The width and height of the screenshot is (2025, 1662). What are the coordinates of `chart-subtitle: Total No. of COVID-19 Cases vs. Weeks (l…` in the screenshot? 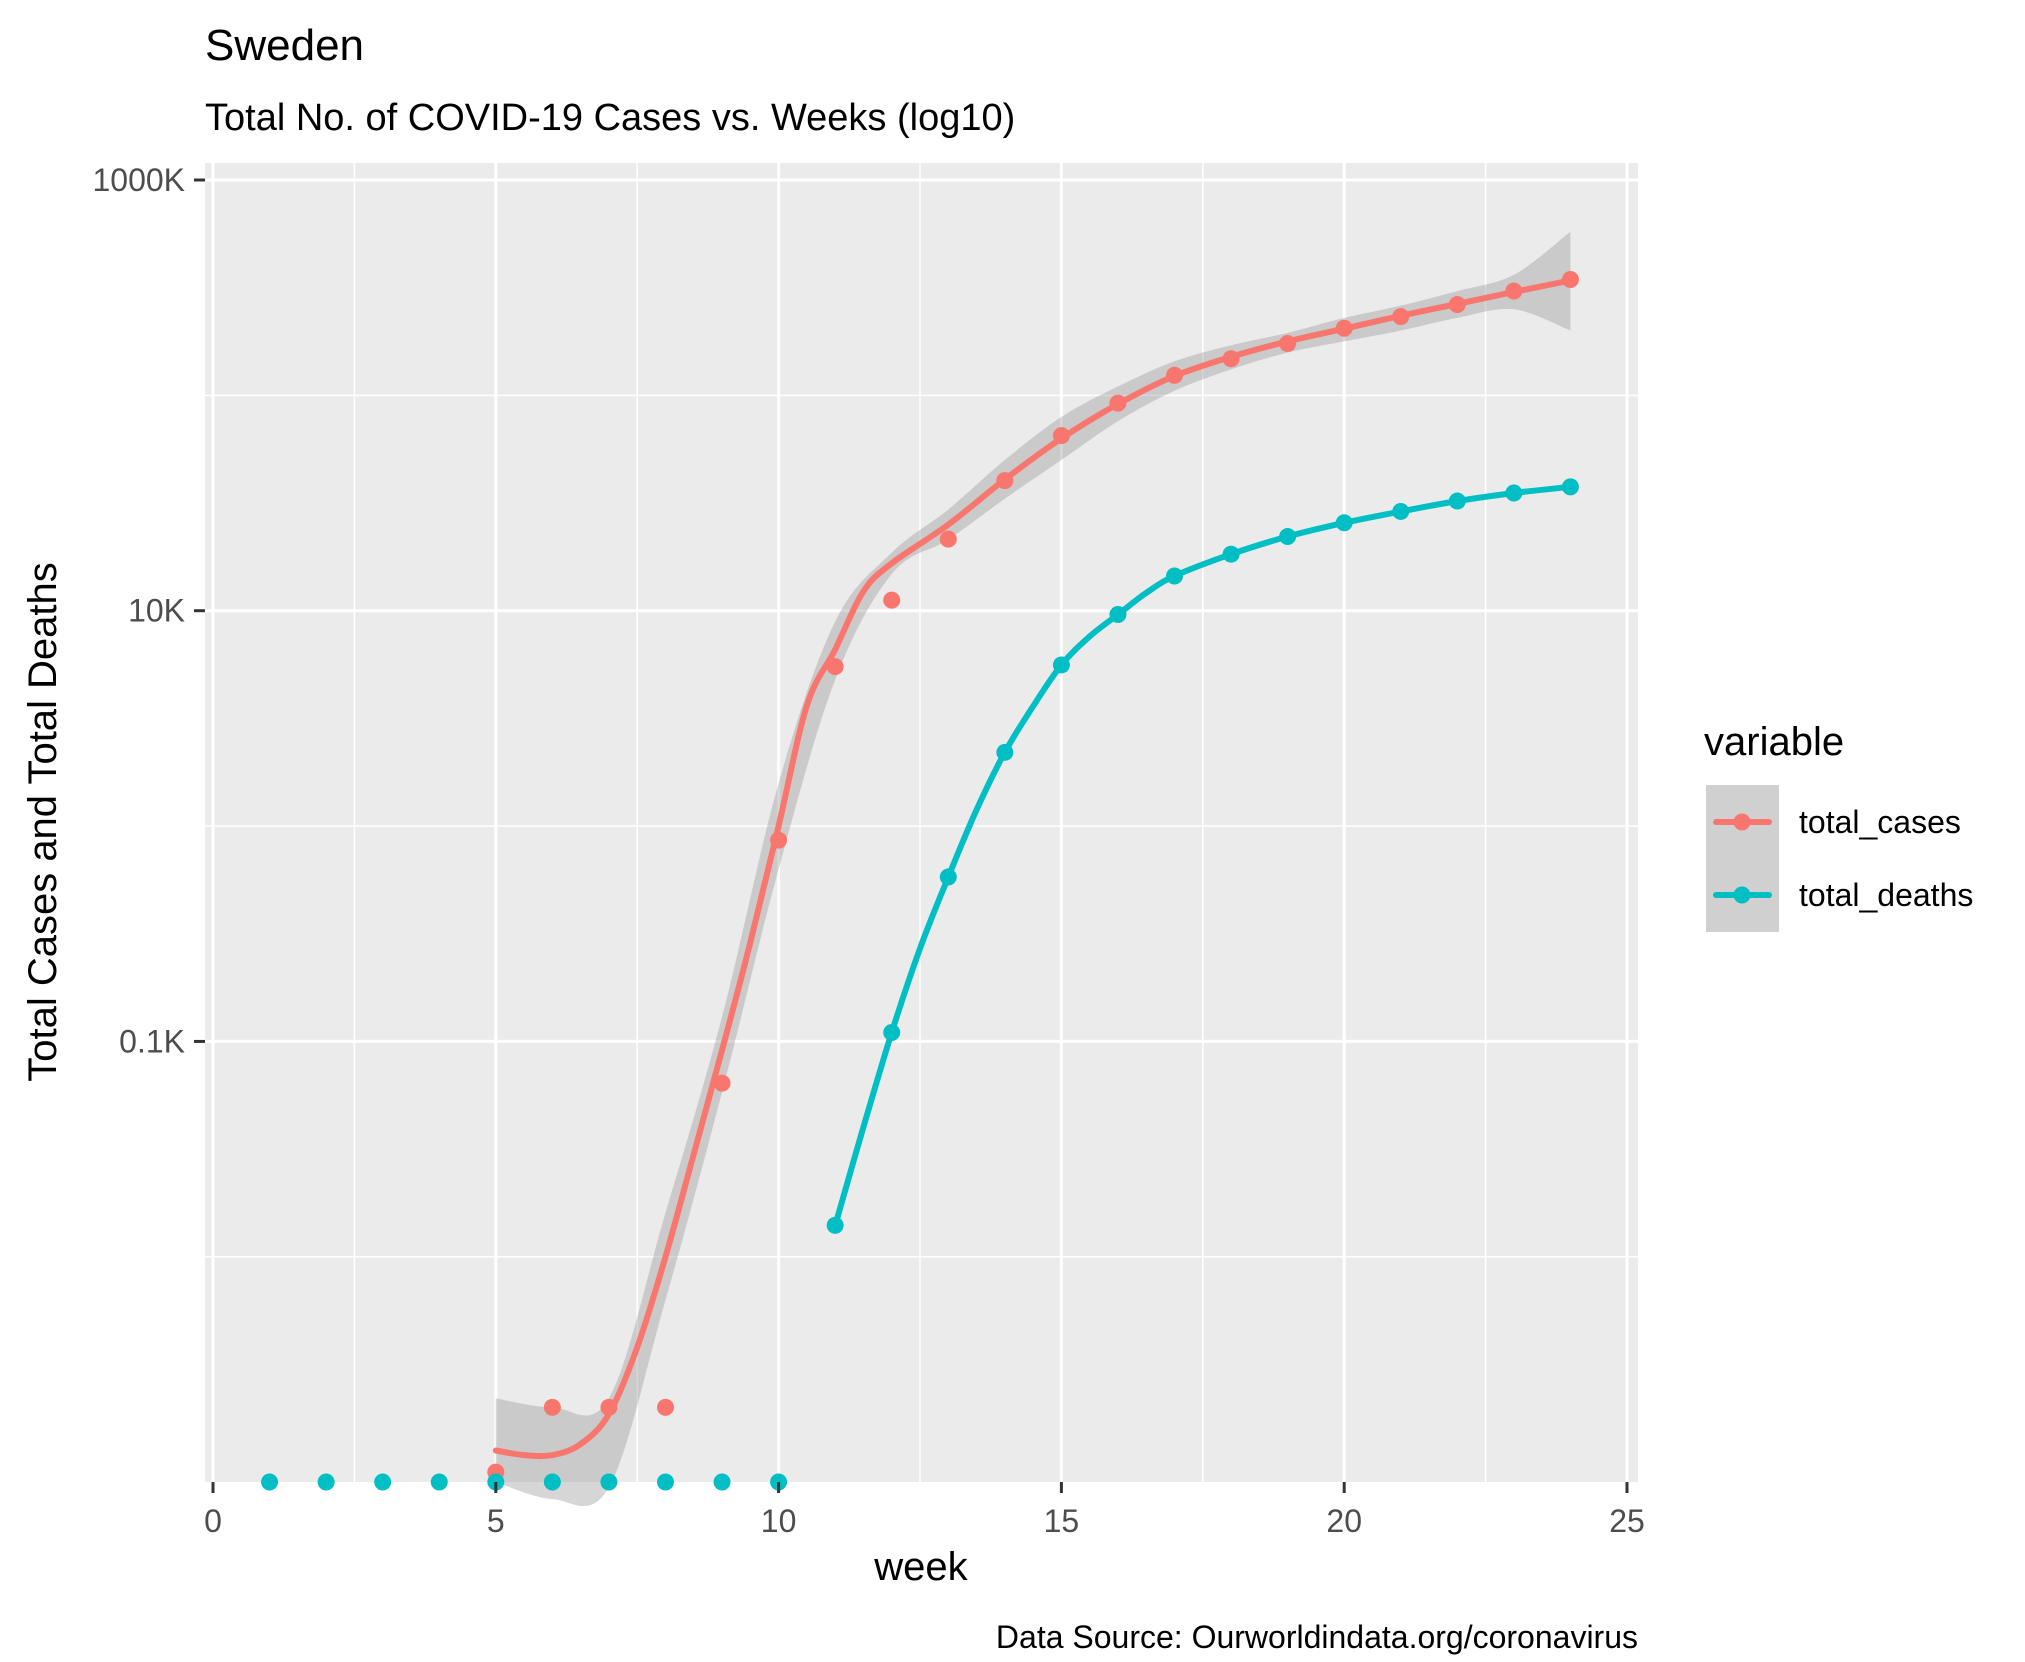 It's located at (610, 118).